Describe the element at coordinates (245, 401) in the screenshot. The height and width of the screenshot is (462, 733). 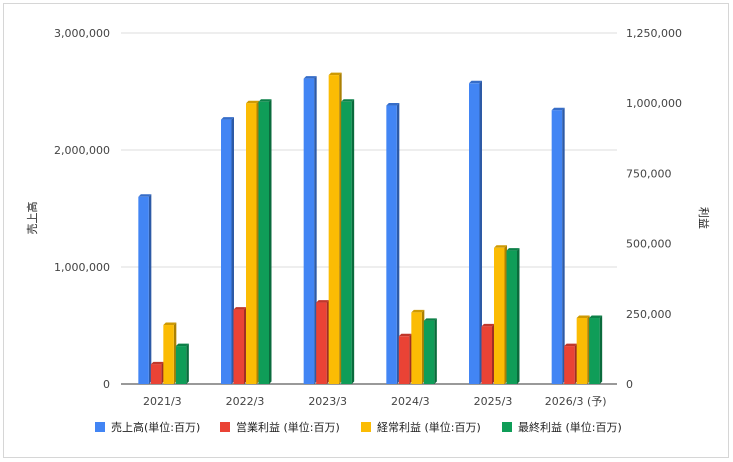
I see `x-tick-label: 2022/3` at that location.